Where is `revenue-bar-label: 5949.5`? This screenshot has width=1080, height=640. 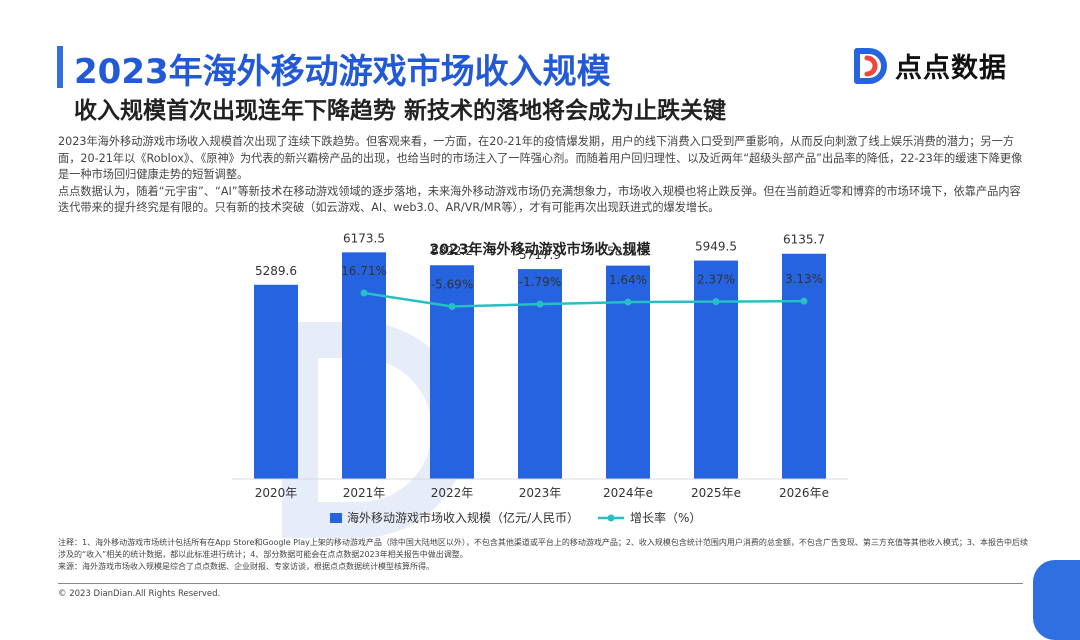 revenue-bar-label: 5949.5 is located at coordinates (716, 247).